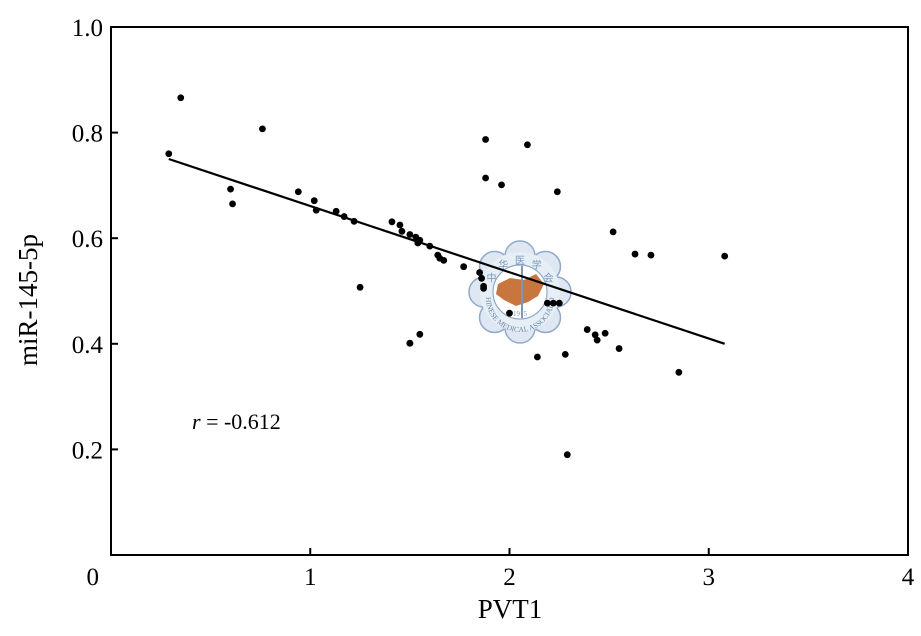 The width and height of the screenshot is (921, 636). I want to click on correlation-annotation: r = -0.612, so click(236, 421).